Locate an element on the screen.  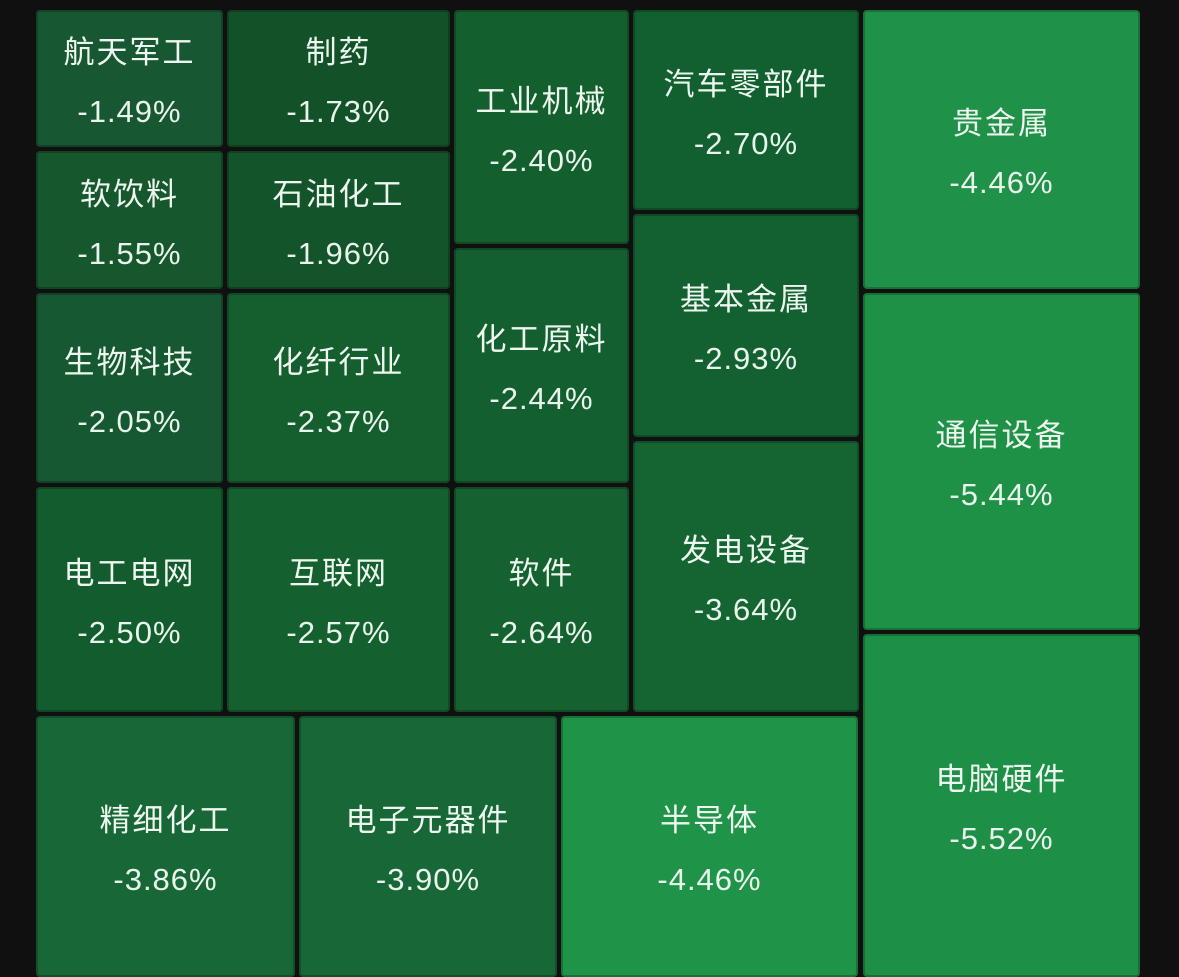
treemap-tile: 发电设备 -3.64% is located at coordinates (746, 576).